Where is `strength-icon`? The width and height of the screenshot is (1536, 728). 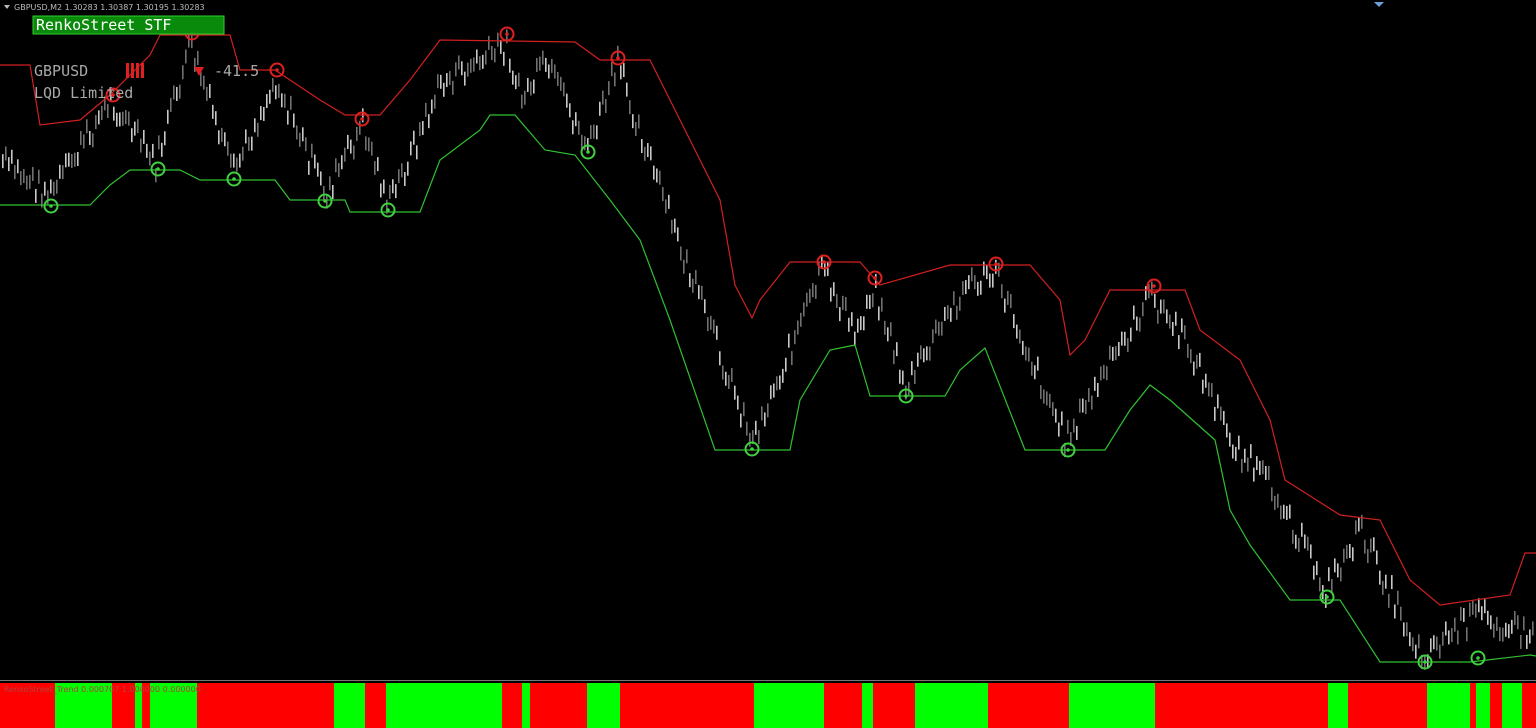
strength-icon is located at coordinates (135, 70).